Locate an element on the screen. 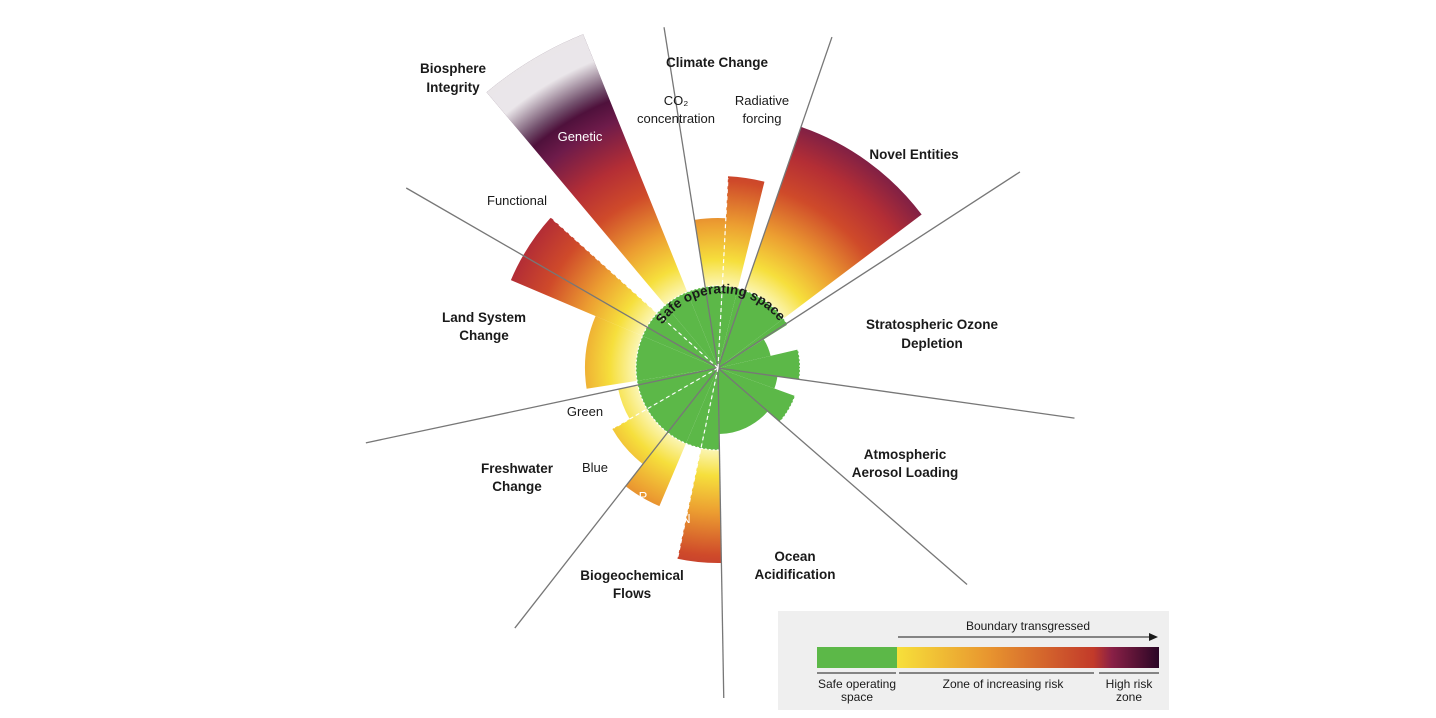  wedge-phosphorus is located at coordinates (655, 469).